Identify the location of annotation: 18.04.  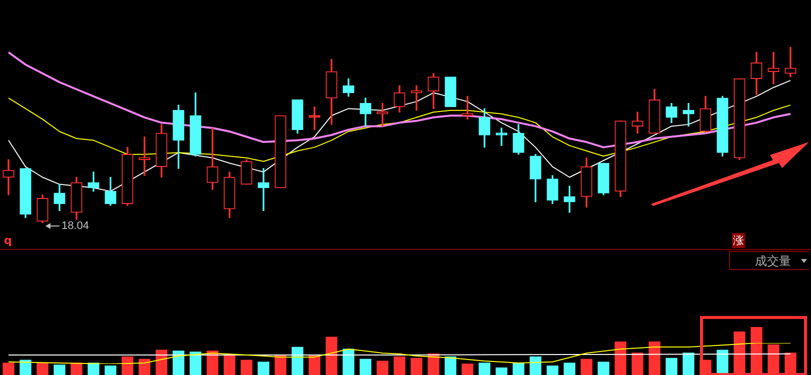
(76, 226).